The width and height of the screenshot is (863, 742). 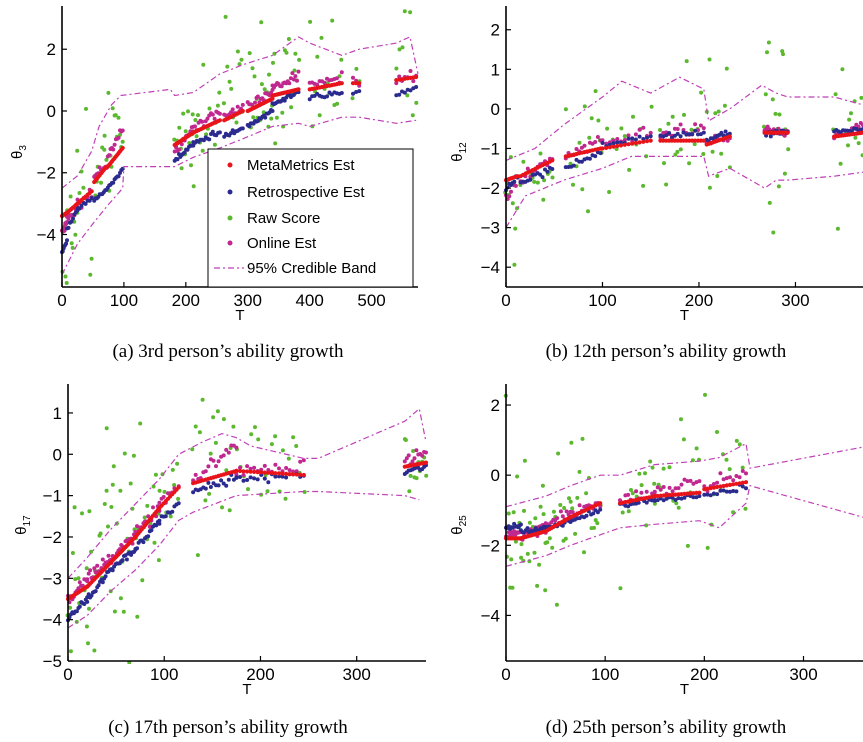 I want to click on y-tick-label: −5, so click(x=52, y=661).